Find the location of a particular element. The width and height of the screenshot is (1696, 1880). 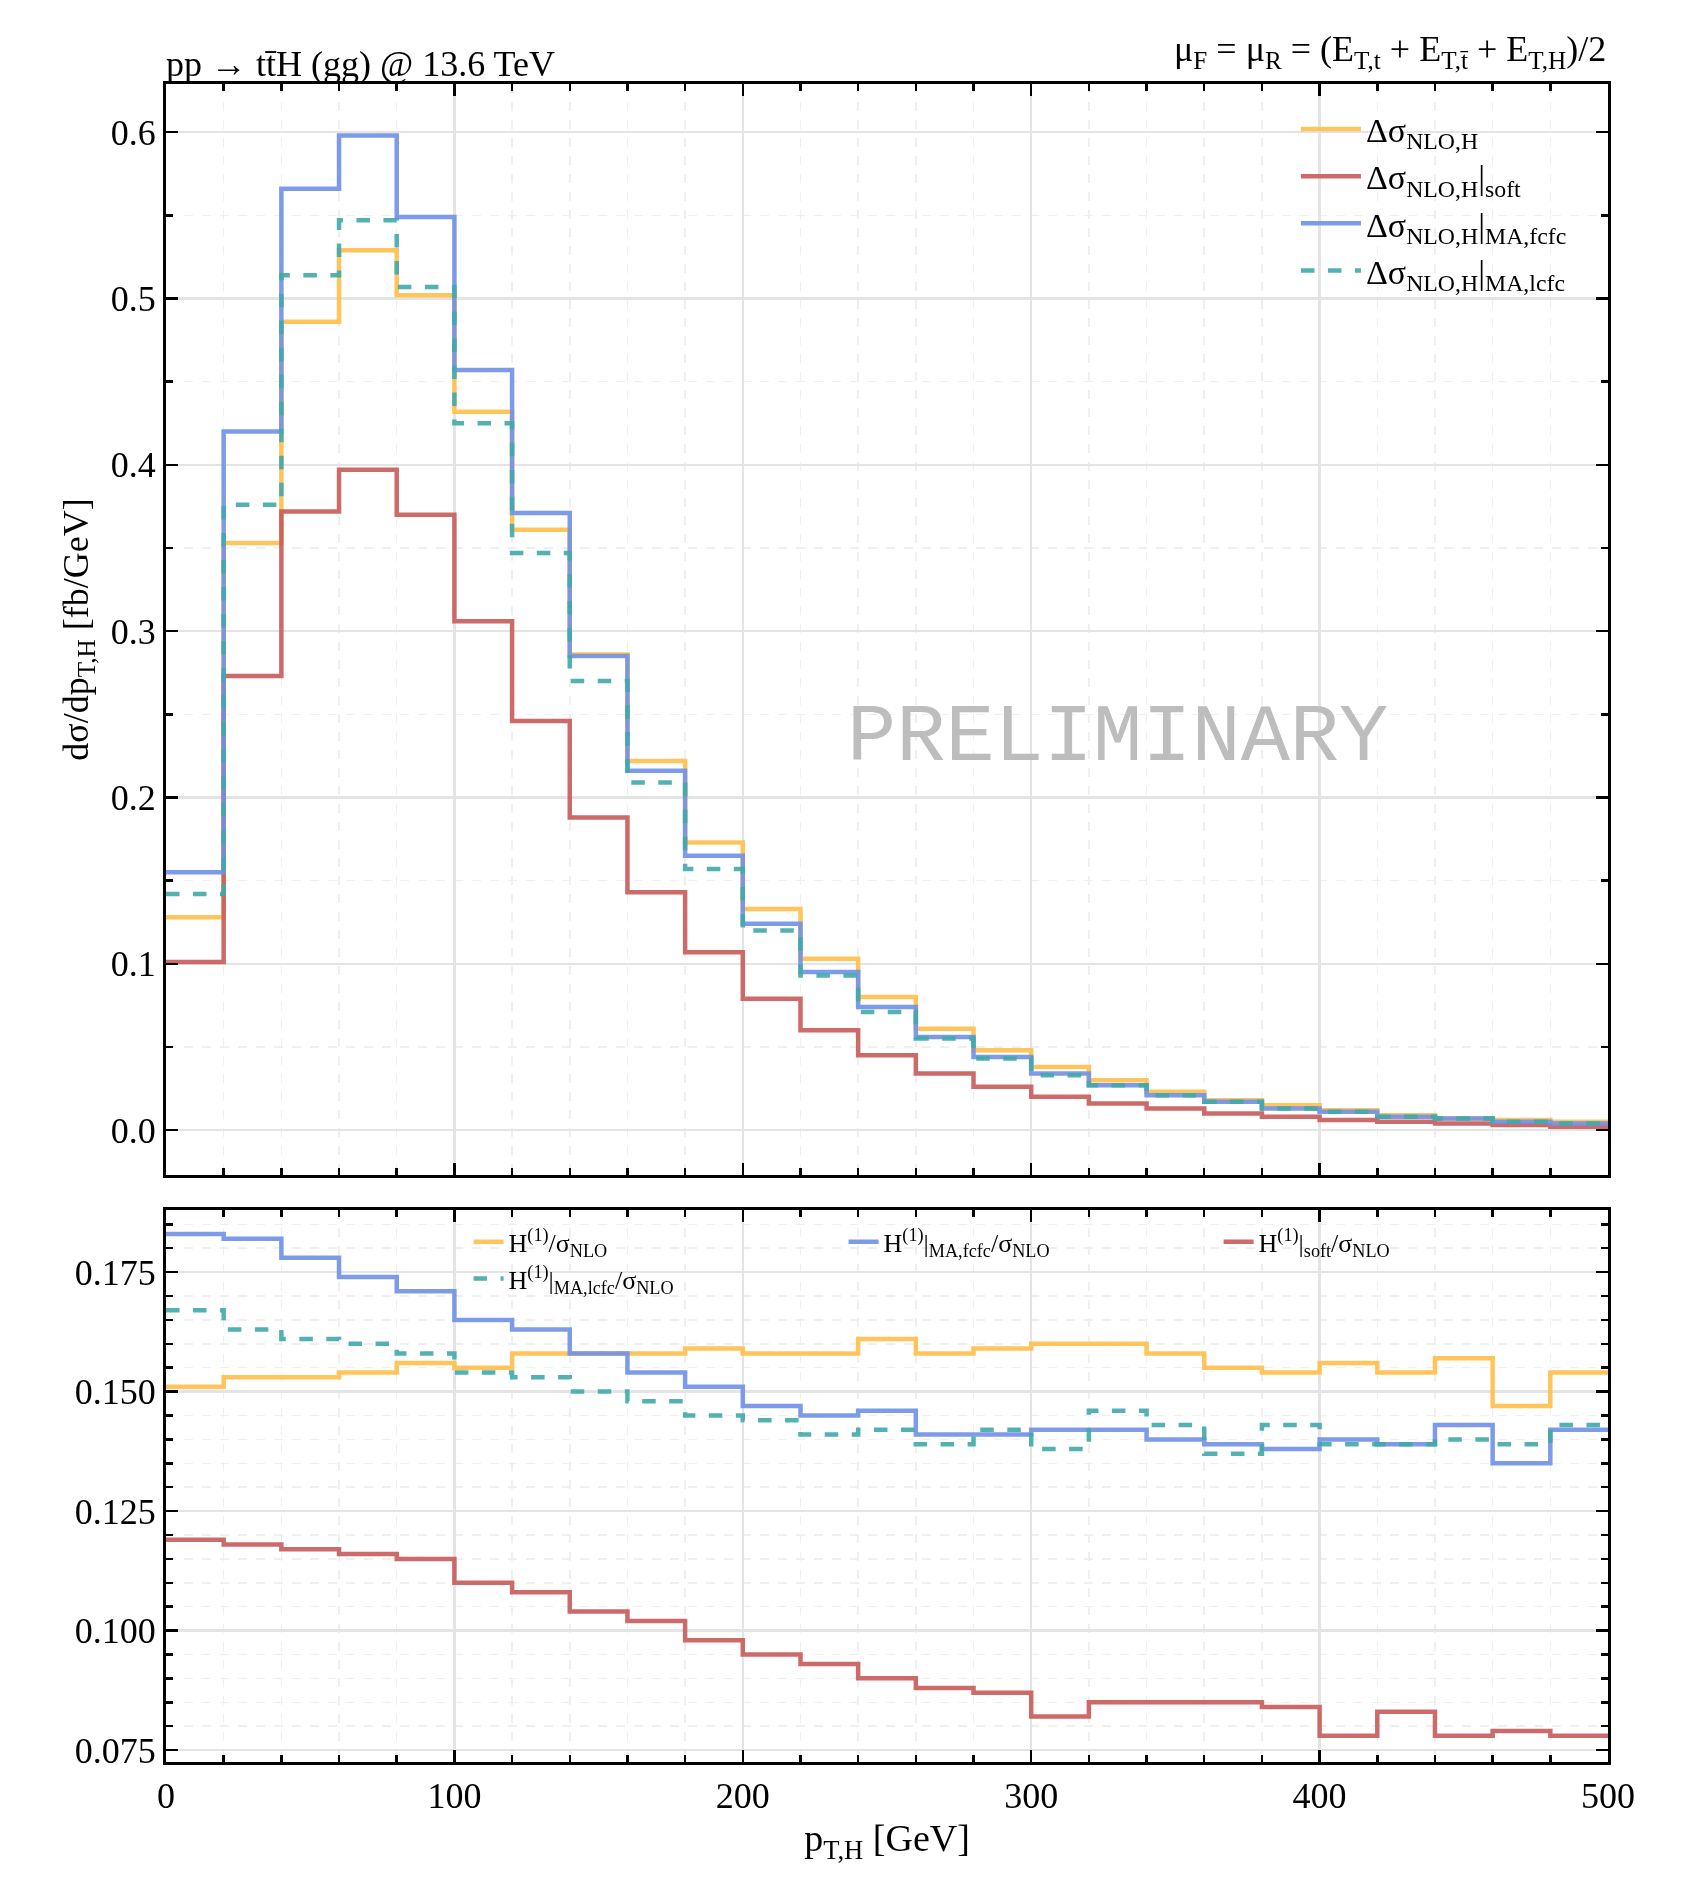

x-tick-label: 200 is located at coordinates (742, 1796).